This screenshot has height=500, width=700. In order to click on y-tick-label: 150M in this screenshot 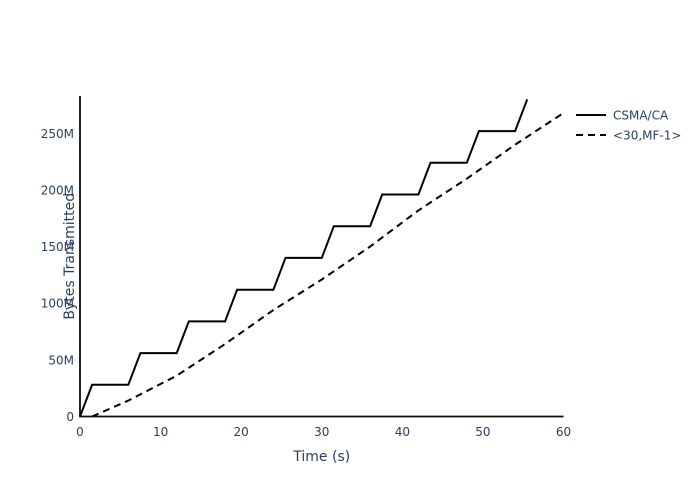, I will do `click(57, 247)`.